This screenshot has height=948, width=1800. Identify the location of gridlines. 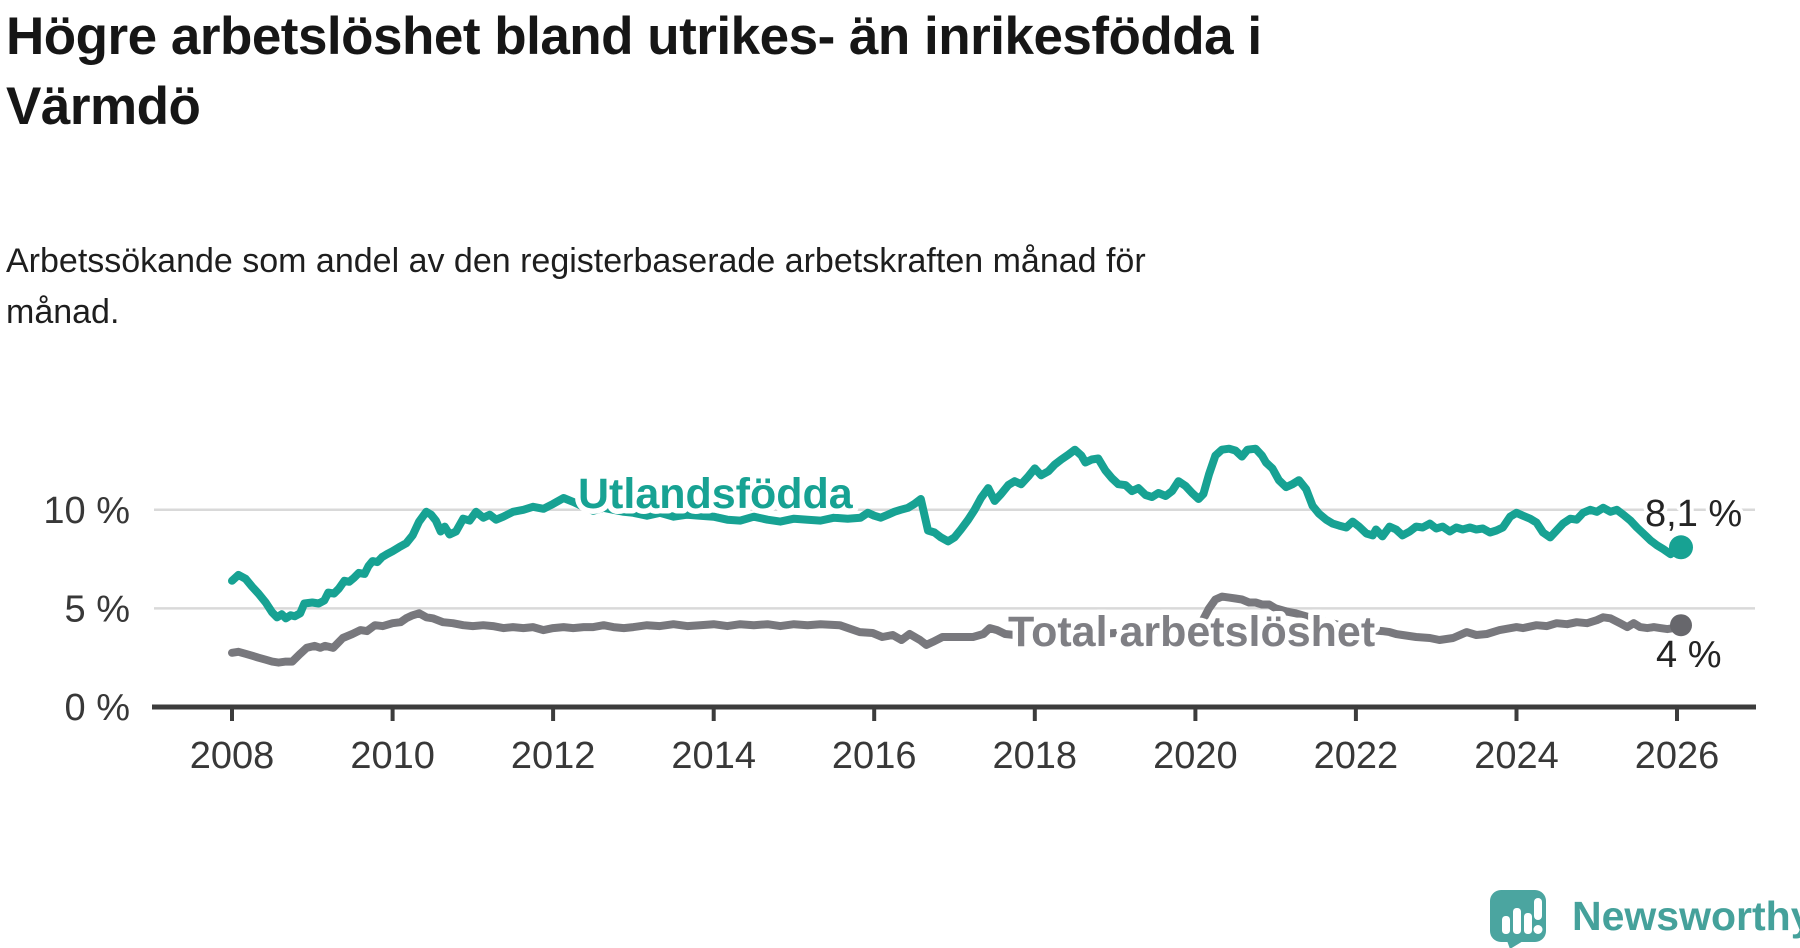
(954, 559).